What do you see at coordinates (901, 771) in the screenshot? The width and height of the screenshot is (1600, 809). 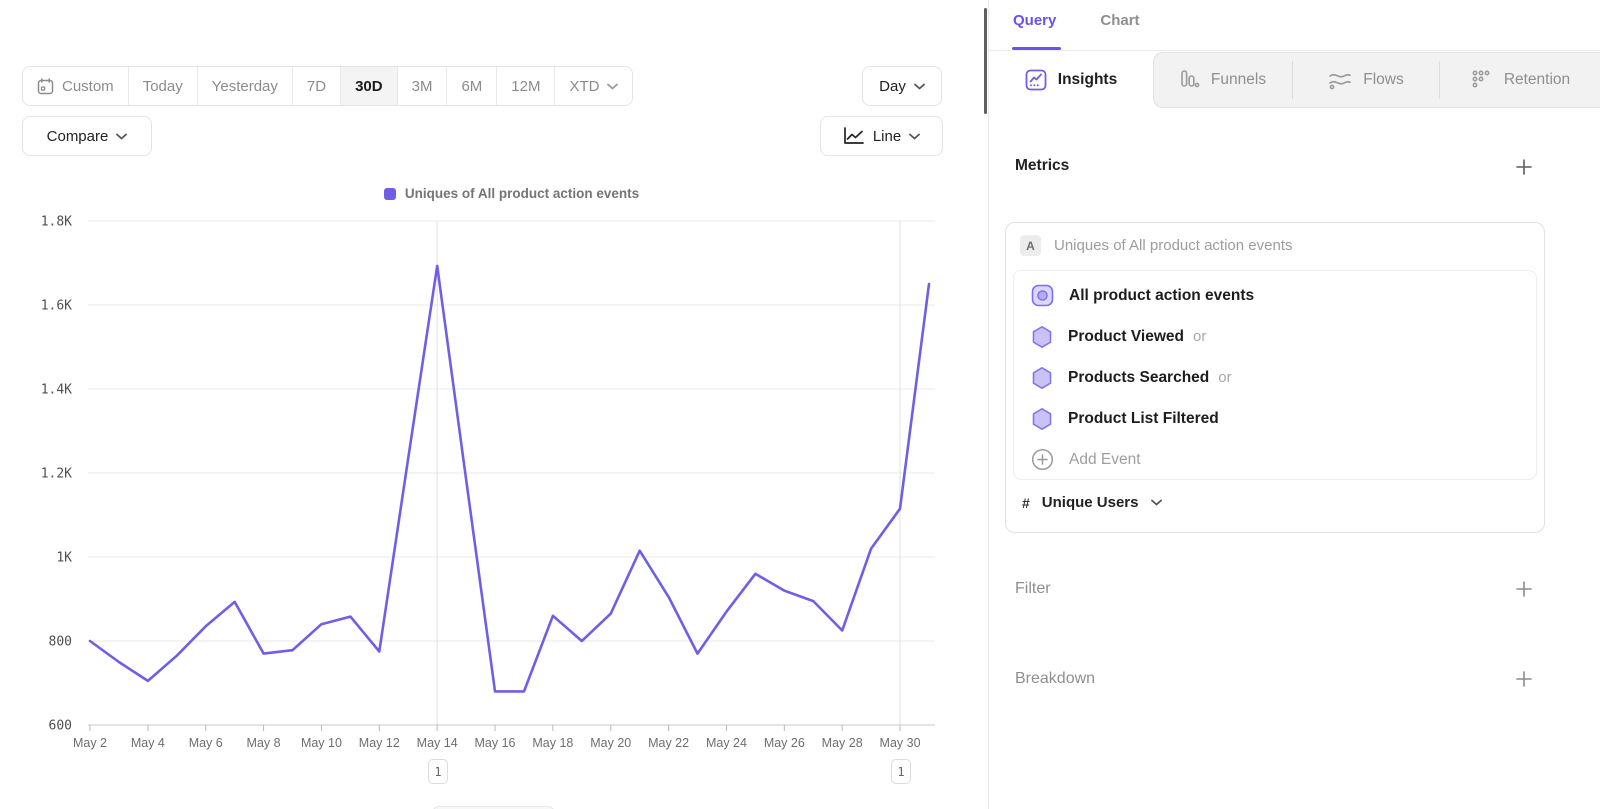 I see `annotation-badge-may30: 1` at bounding box center [901, 771].